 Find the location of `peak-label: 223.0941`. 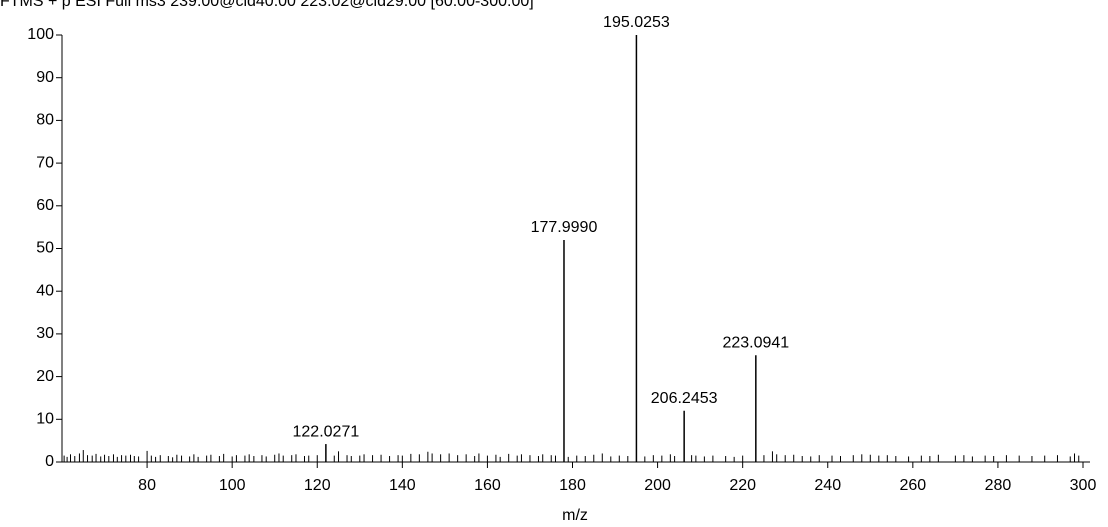

peak-label: 223.0941 is located at coordinates (755, 342).